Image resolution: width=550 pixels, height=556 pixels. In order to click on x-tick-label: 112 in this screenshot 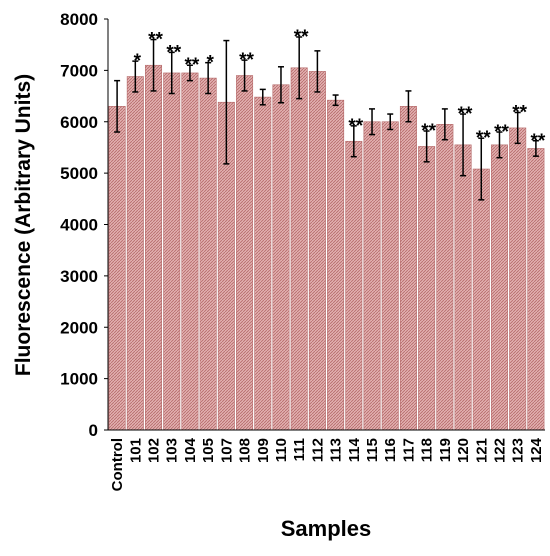, I will do `click(317, 450)`.